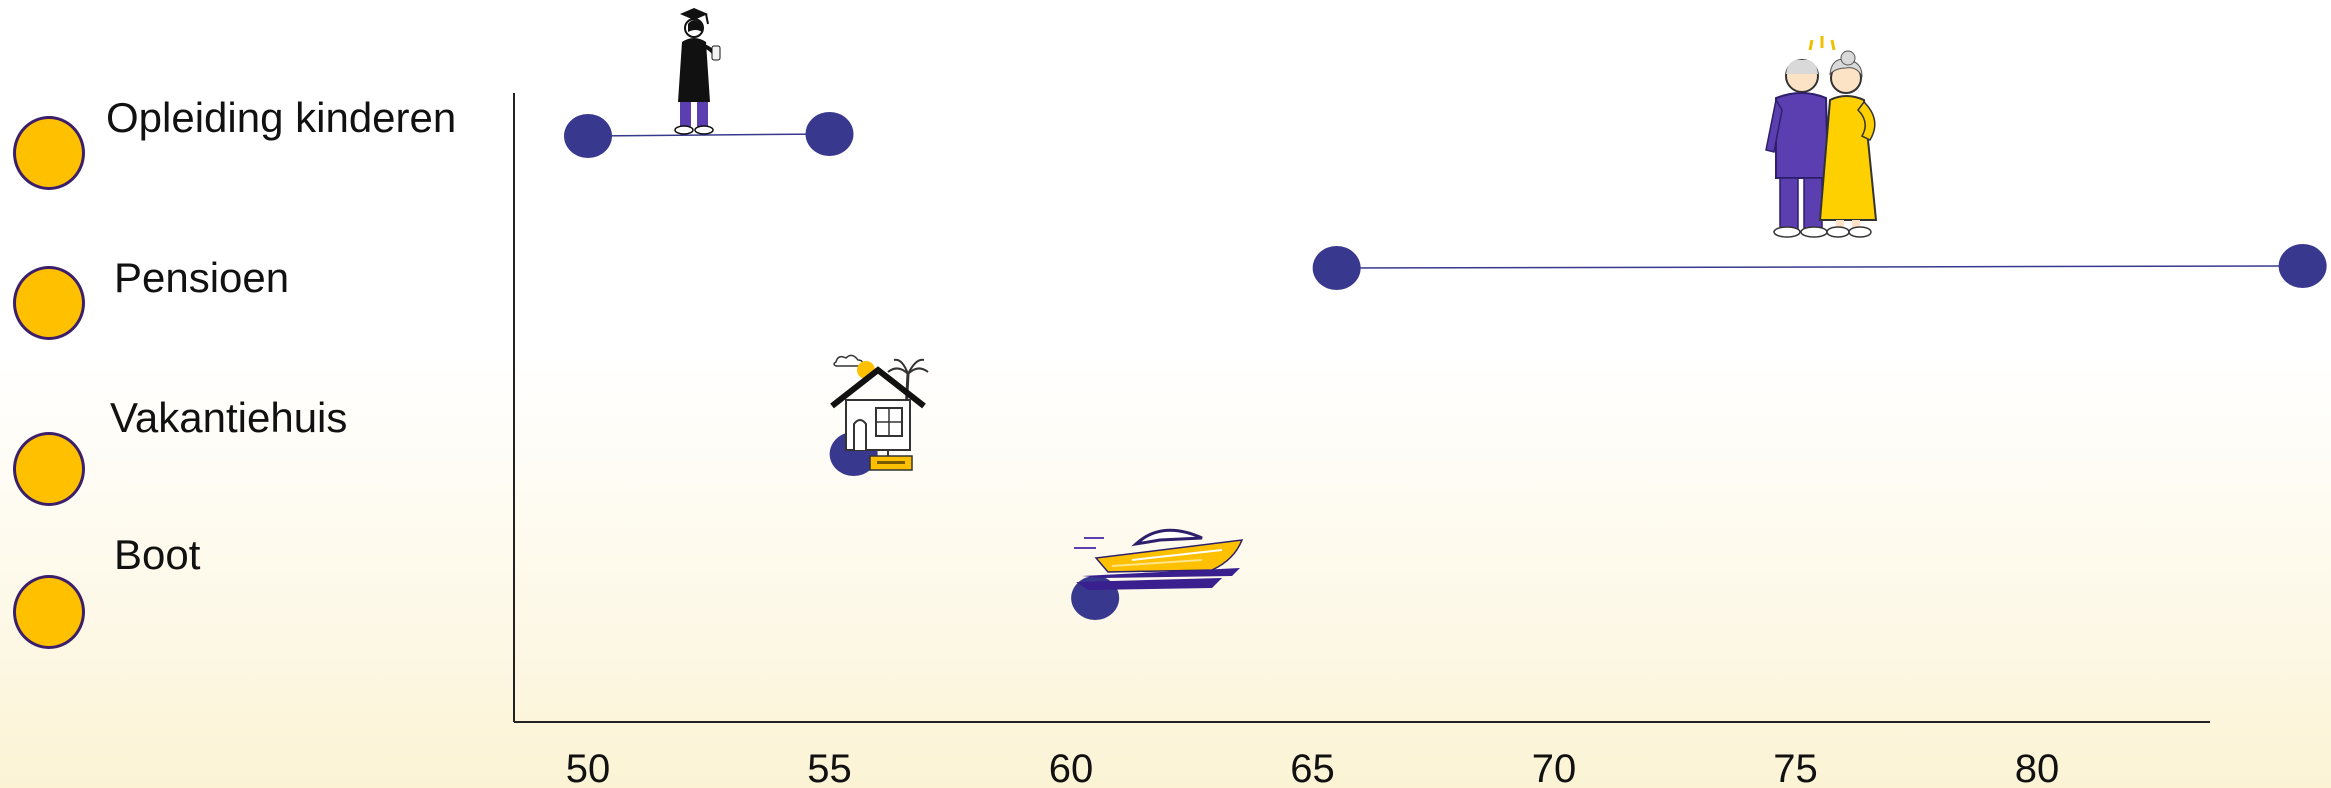 This screenshot has height=788, width=2331. Describe the element at coordinates (1821, 137) in the screenshot. I see `elderly-couple-icon` at that location.